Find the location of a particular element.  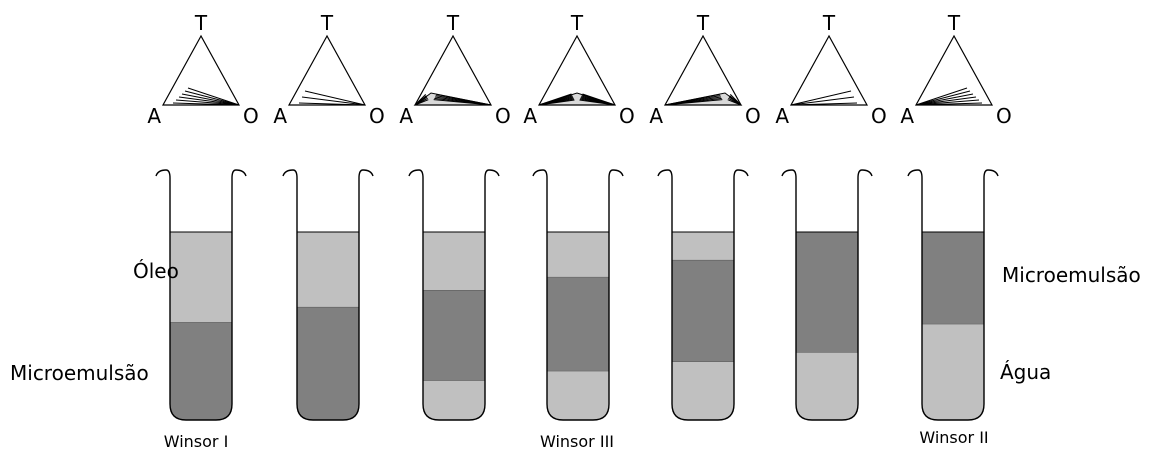

label-microemulsion-left: Microemulsão is located at coordinates (79, 373).